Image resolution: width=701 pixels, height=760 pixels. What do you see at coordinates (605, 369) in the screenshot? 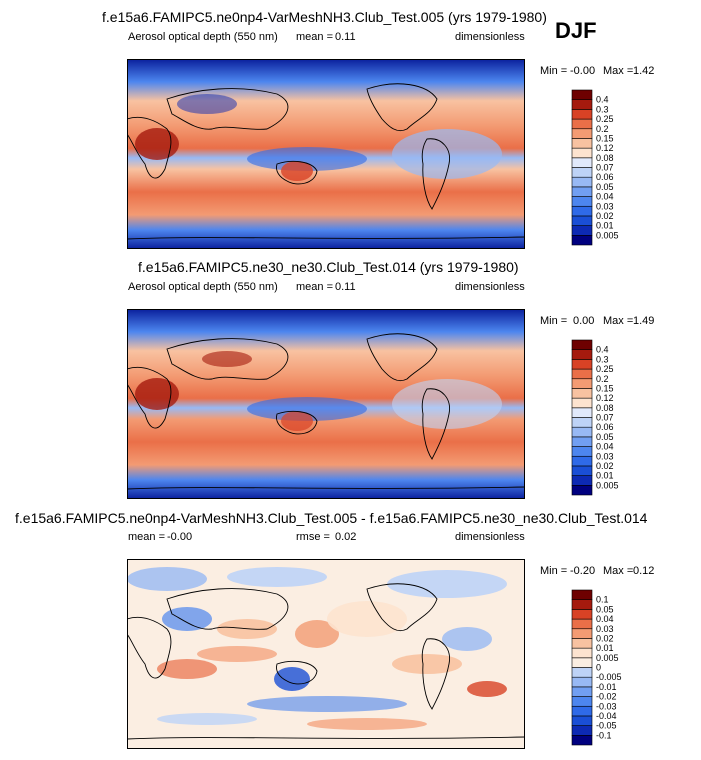
I see `colorbar-label: 0.25` at bounding box center [605, 369].